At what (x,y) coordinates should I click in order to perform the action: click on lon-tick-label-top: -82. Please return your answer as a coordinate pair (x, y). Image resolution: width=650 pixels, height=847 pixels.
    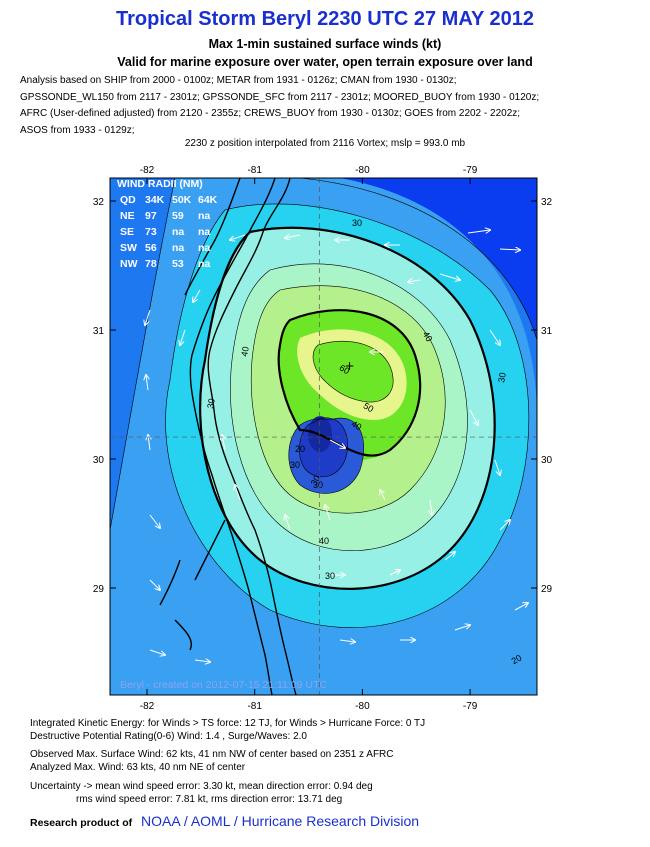
    Looking at the image, I should click on (147, 170).